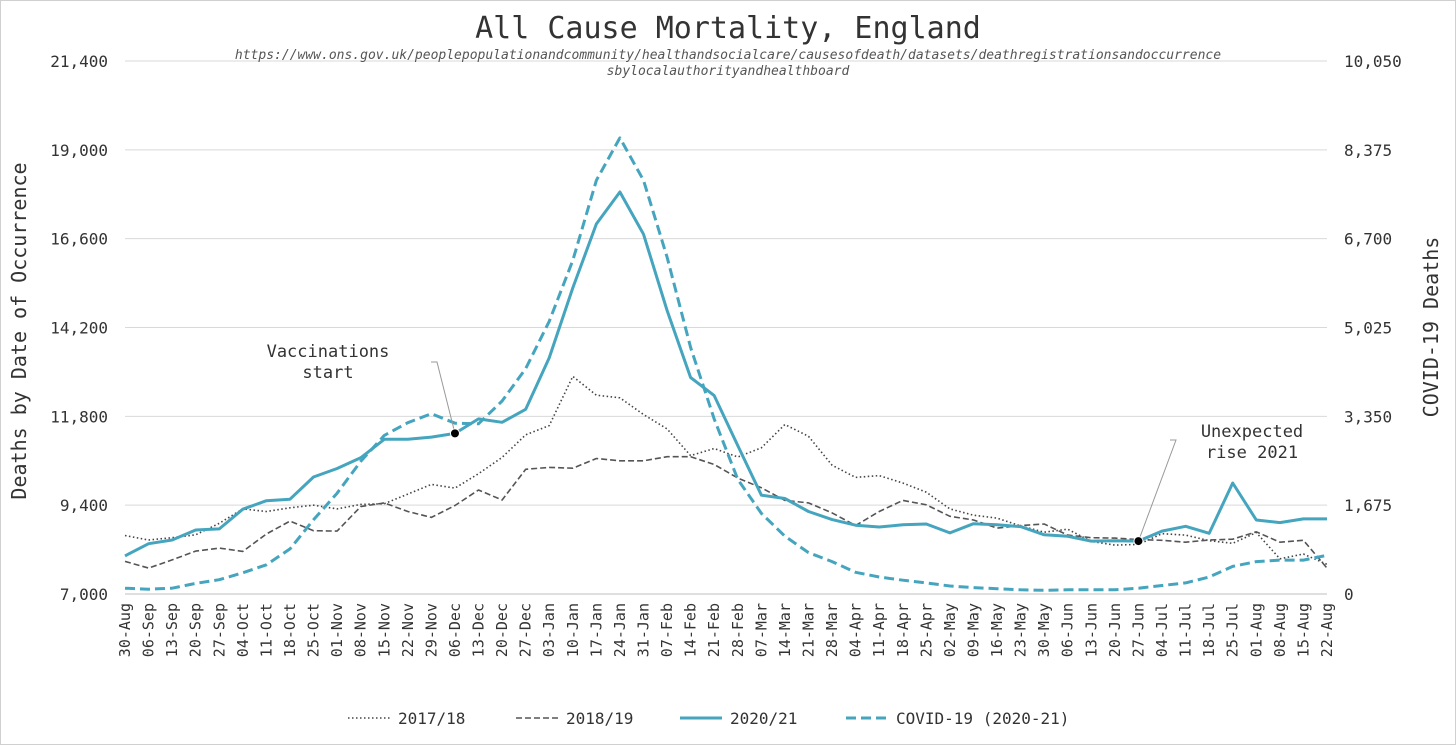 Image resolution: width=1456 pixels, height=745 pixels. What do you see at coordinates (691, 630) in the screenshot?
I see `x-tick-label: 14-Feb` at bounding box center [691, 630].